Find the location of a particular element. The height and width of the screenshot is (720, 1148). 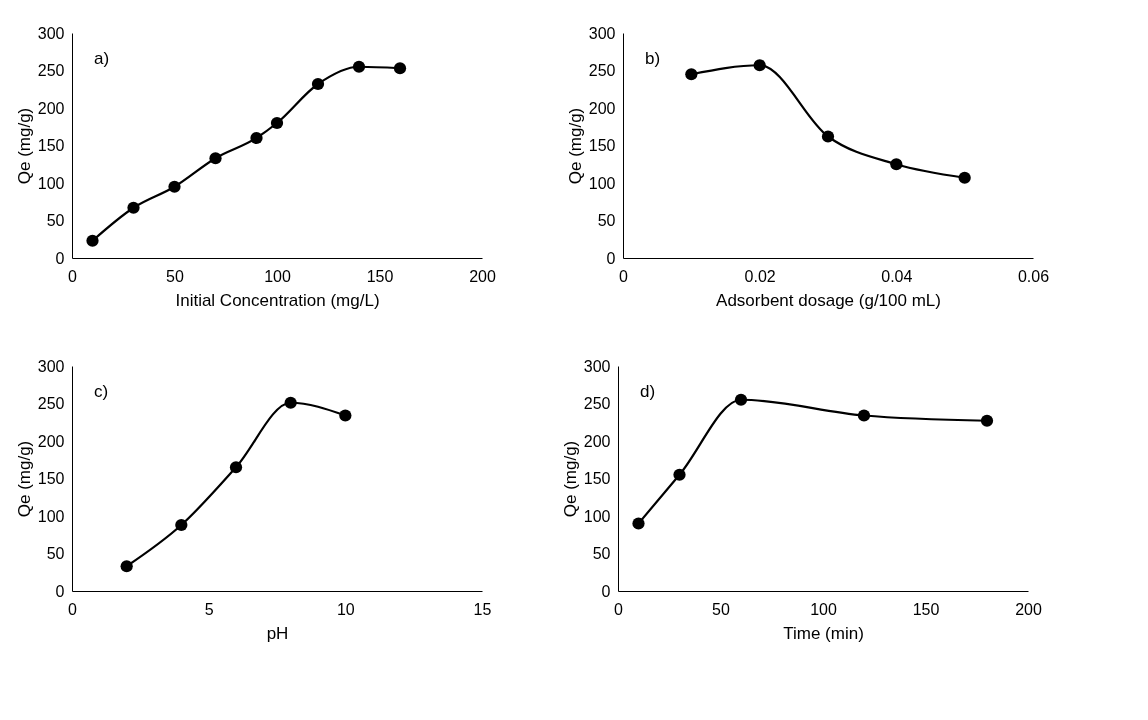

x-tick-label: 0.02 is located at coordinates (760, 276).